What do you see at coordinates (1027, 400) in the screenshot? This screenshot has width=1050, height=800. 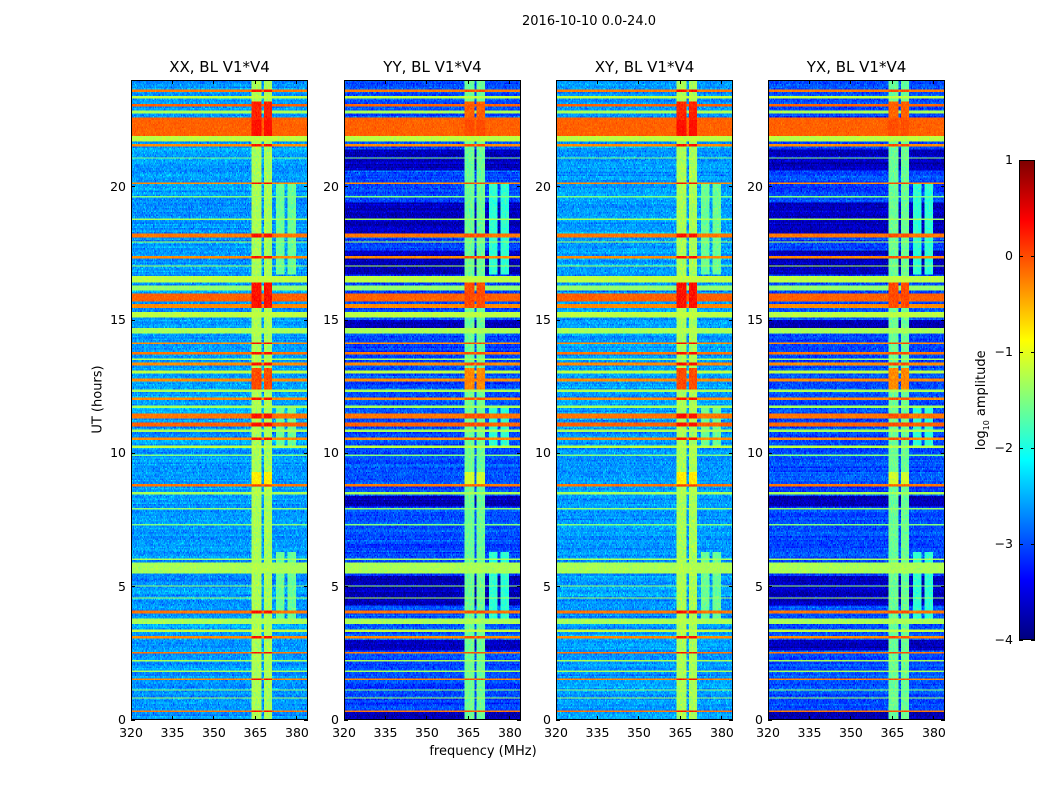 I see `colorbar` at bounding box center [1027, 400].